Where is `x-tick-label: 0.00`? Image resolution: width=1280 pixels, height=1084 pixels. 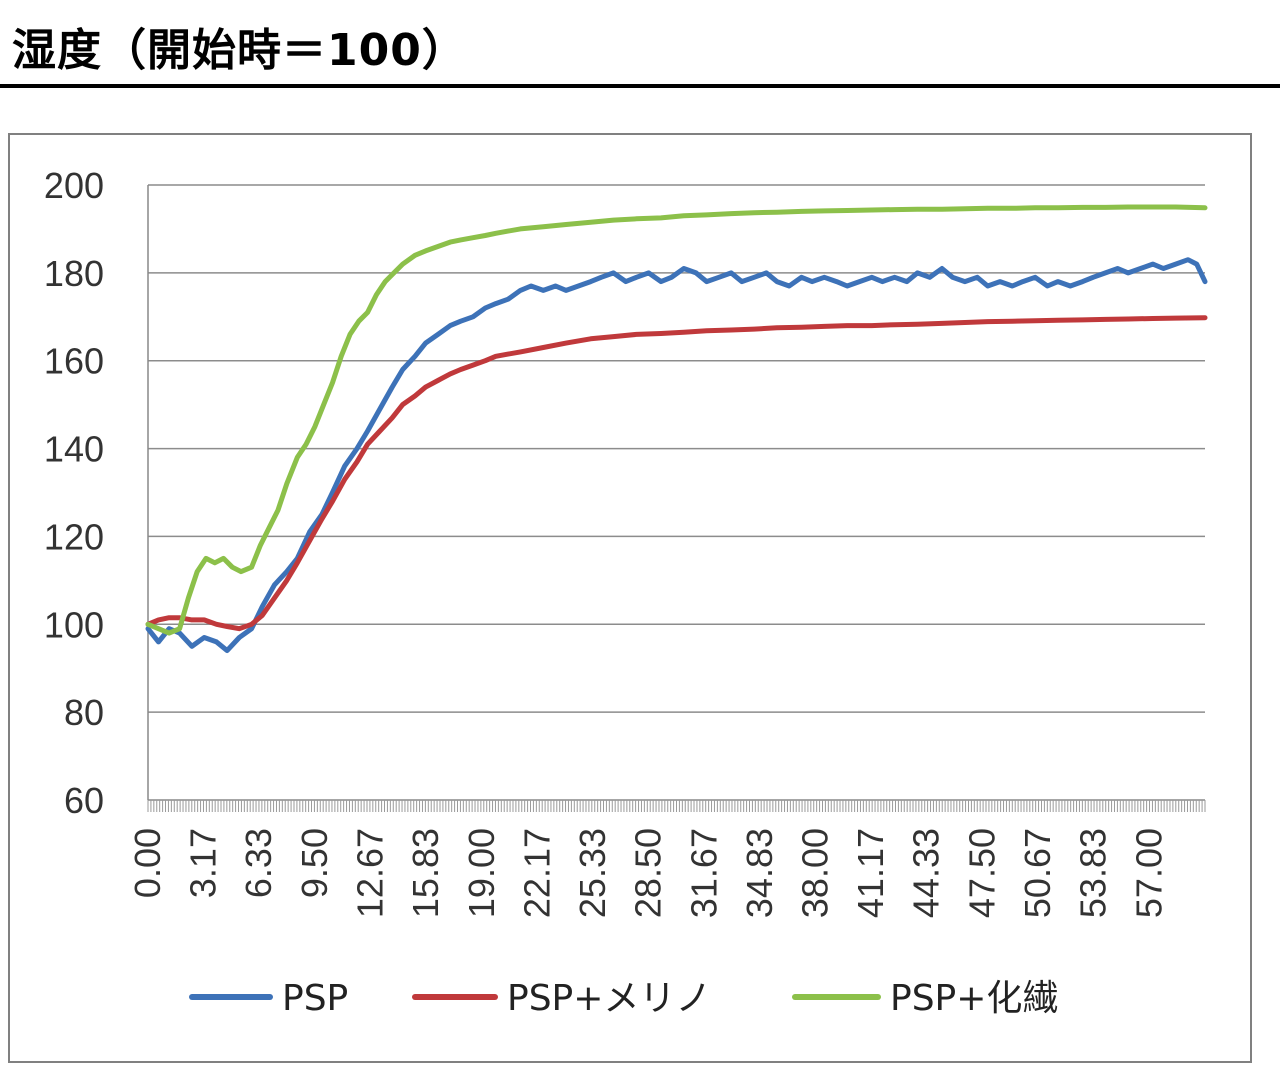
x-tick-label: 0.00 is located at coordinates (147, 863).